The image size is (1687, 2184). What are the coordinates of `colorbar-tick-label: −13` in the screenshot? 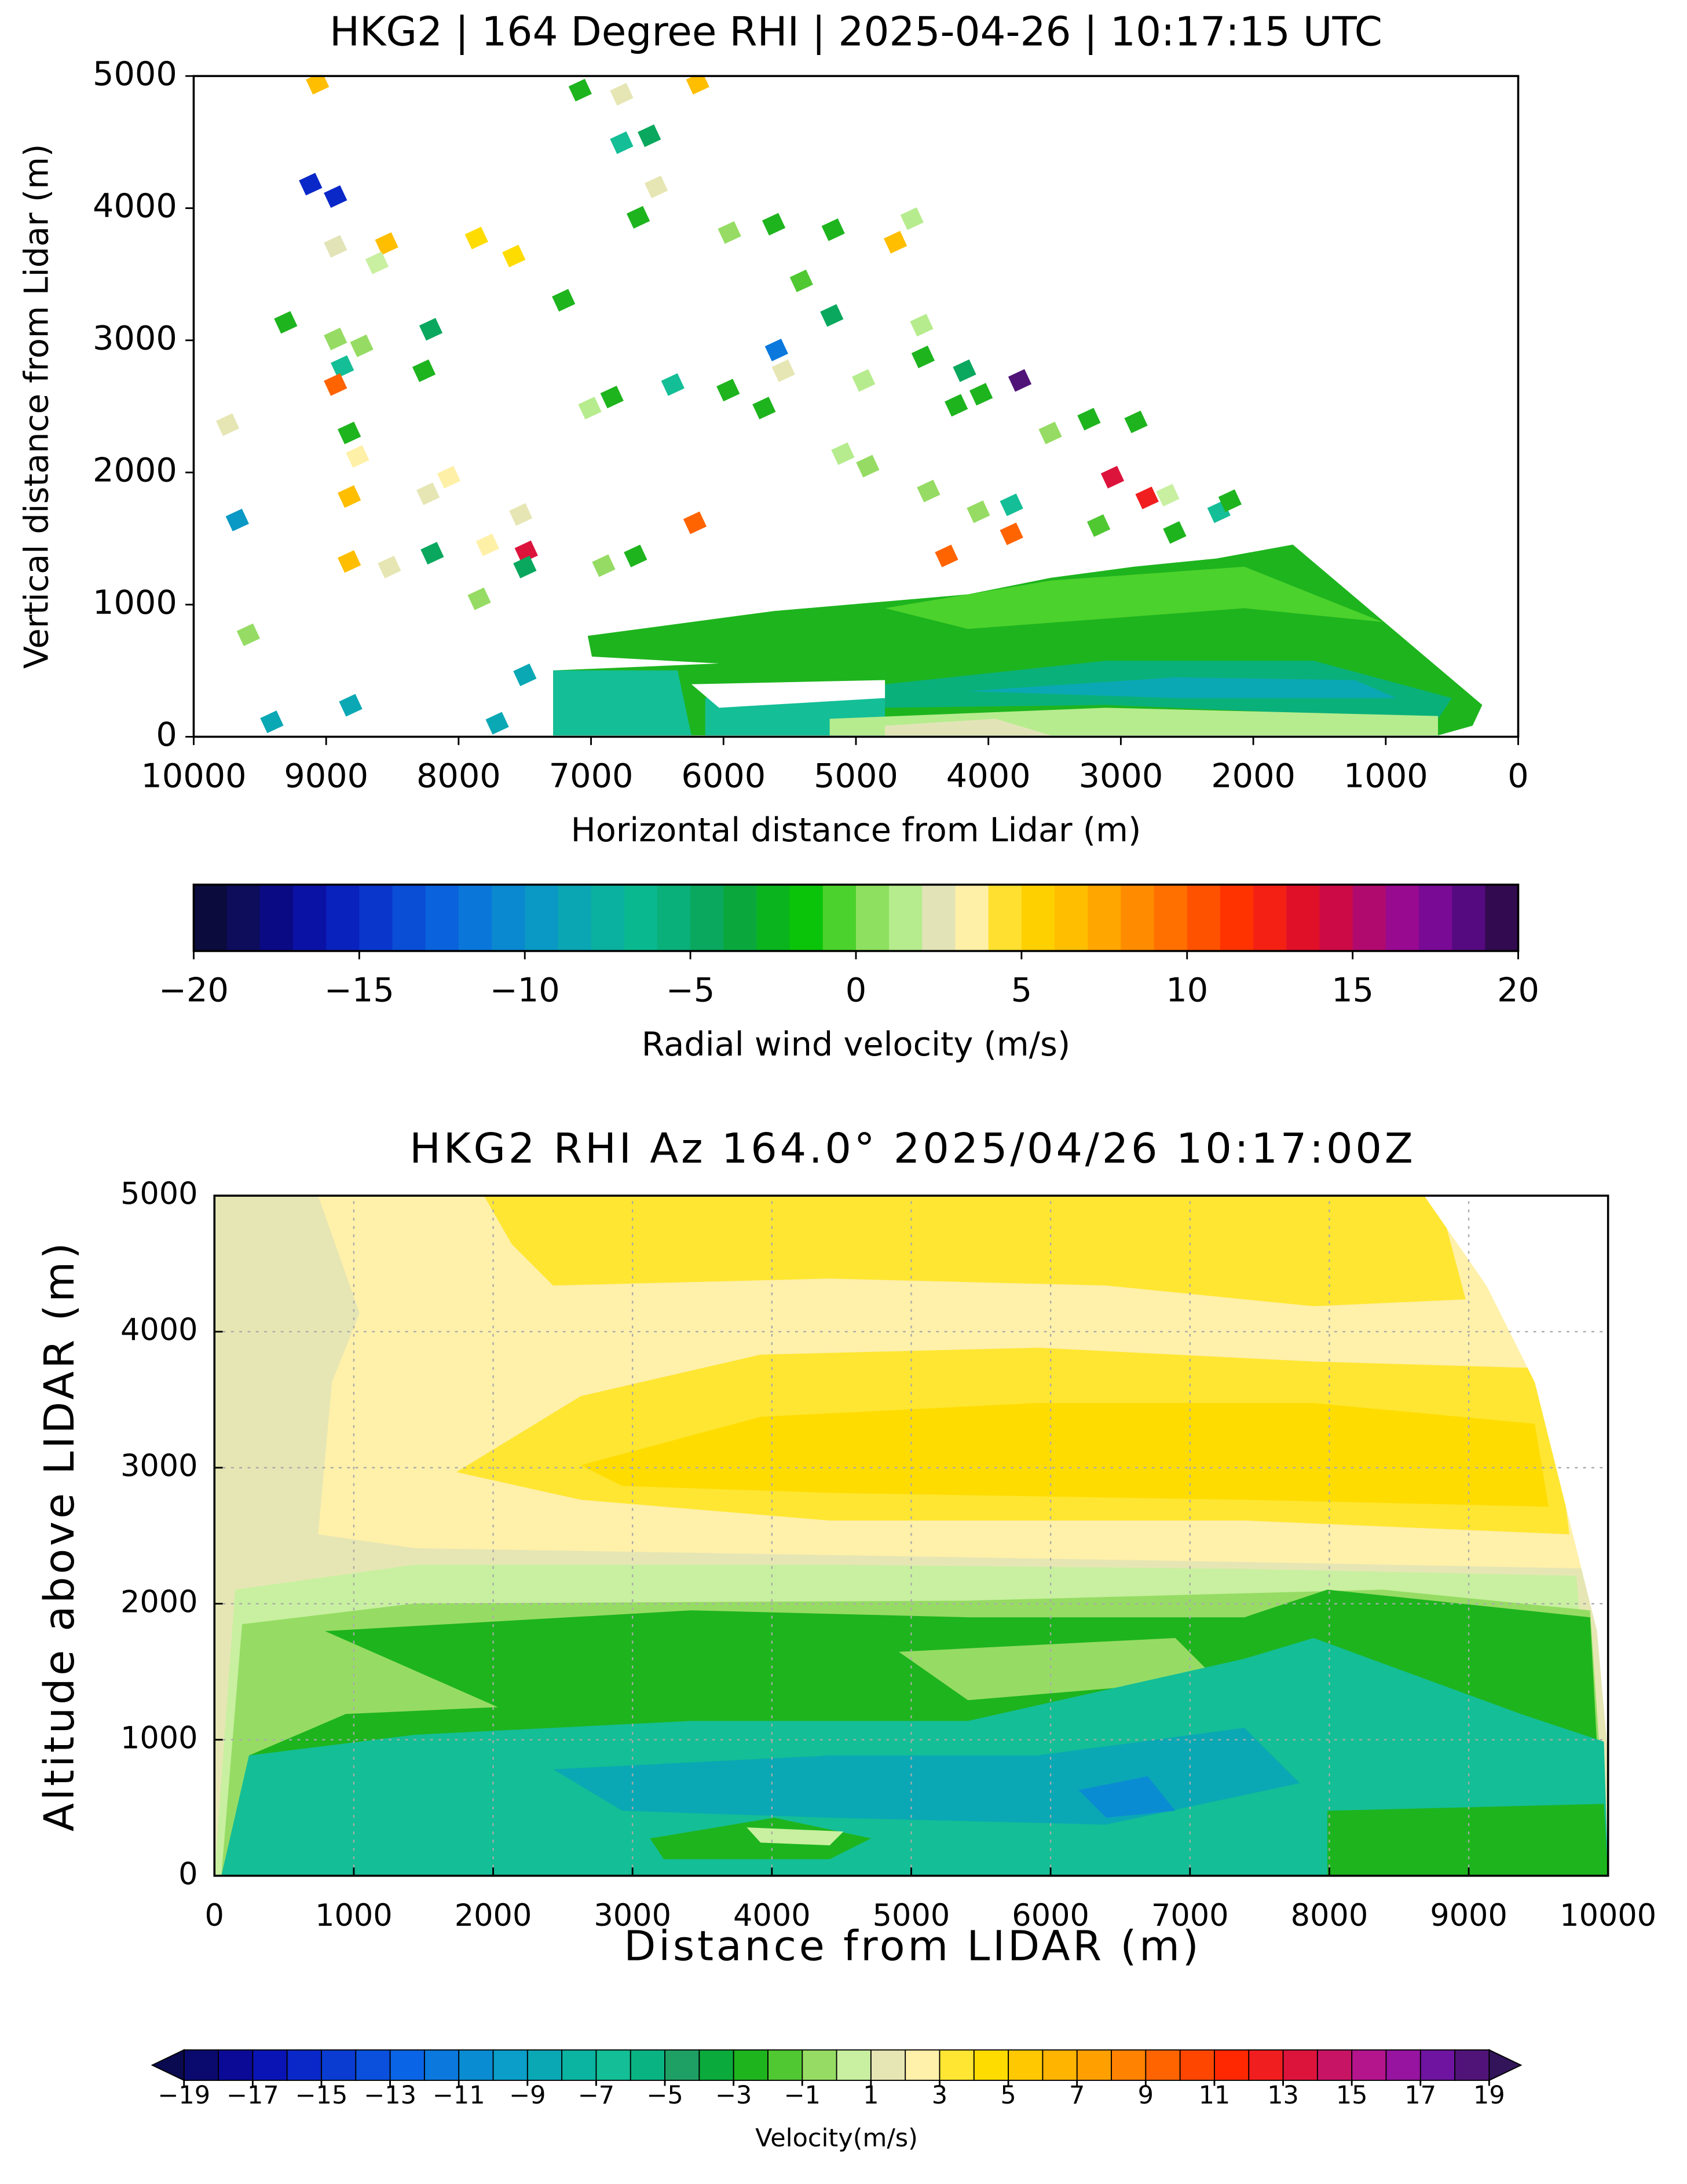 It's located at (390, 2095).